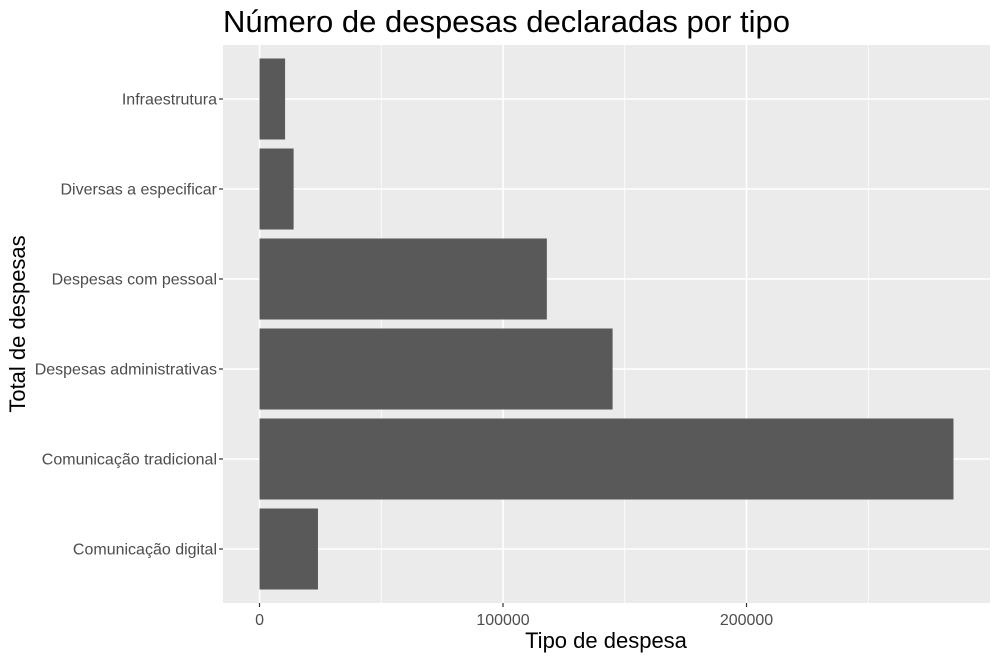  Describe the element at coordinates (746, 620) in the screenshot. I see `x-tick-label: 200000` at that location.